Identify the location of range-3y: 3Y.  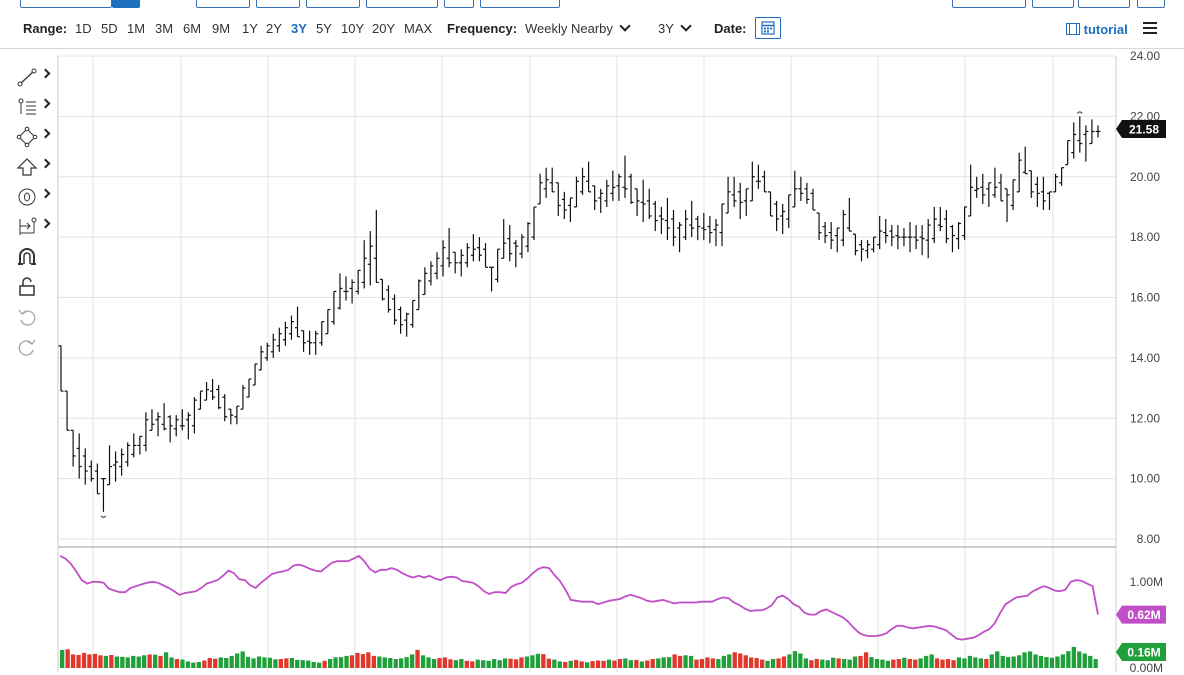
(299, 28).